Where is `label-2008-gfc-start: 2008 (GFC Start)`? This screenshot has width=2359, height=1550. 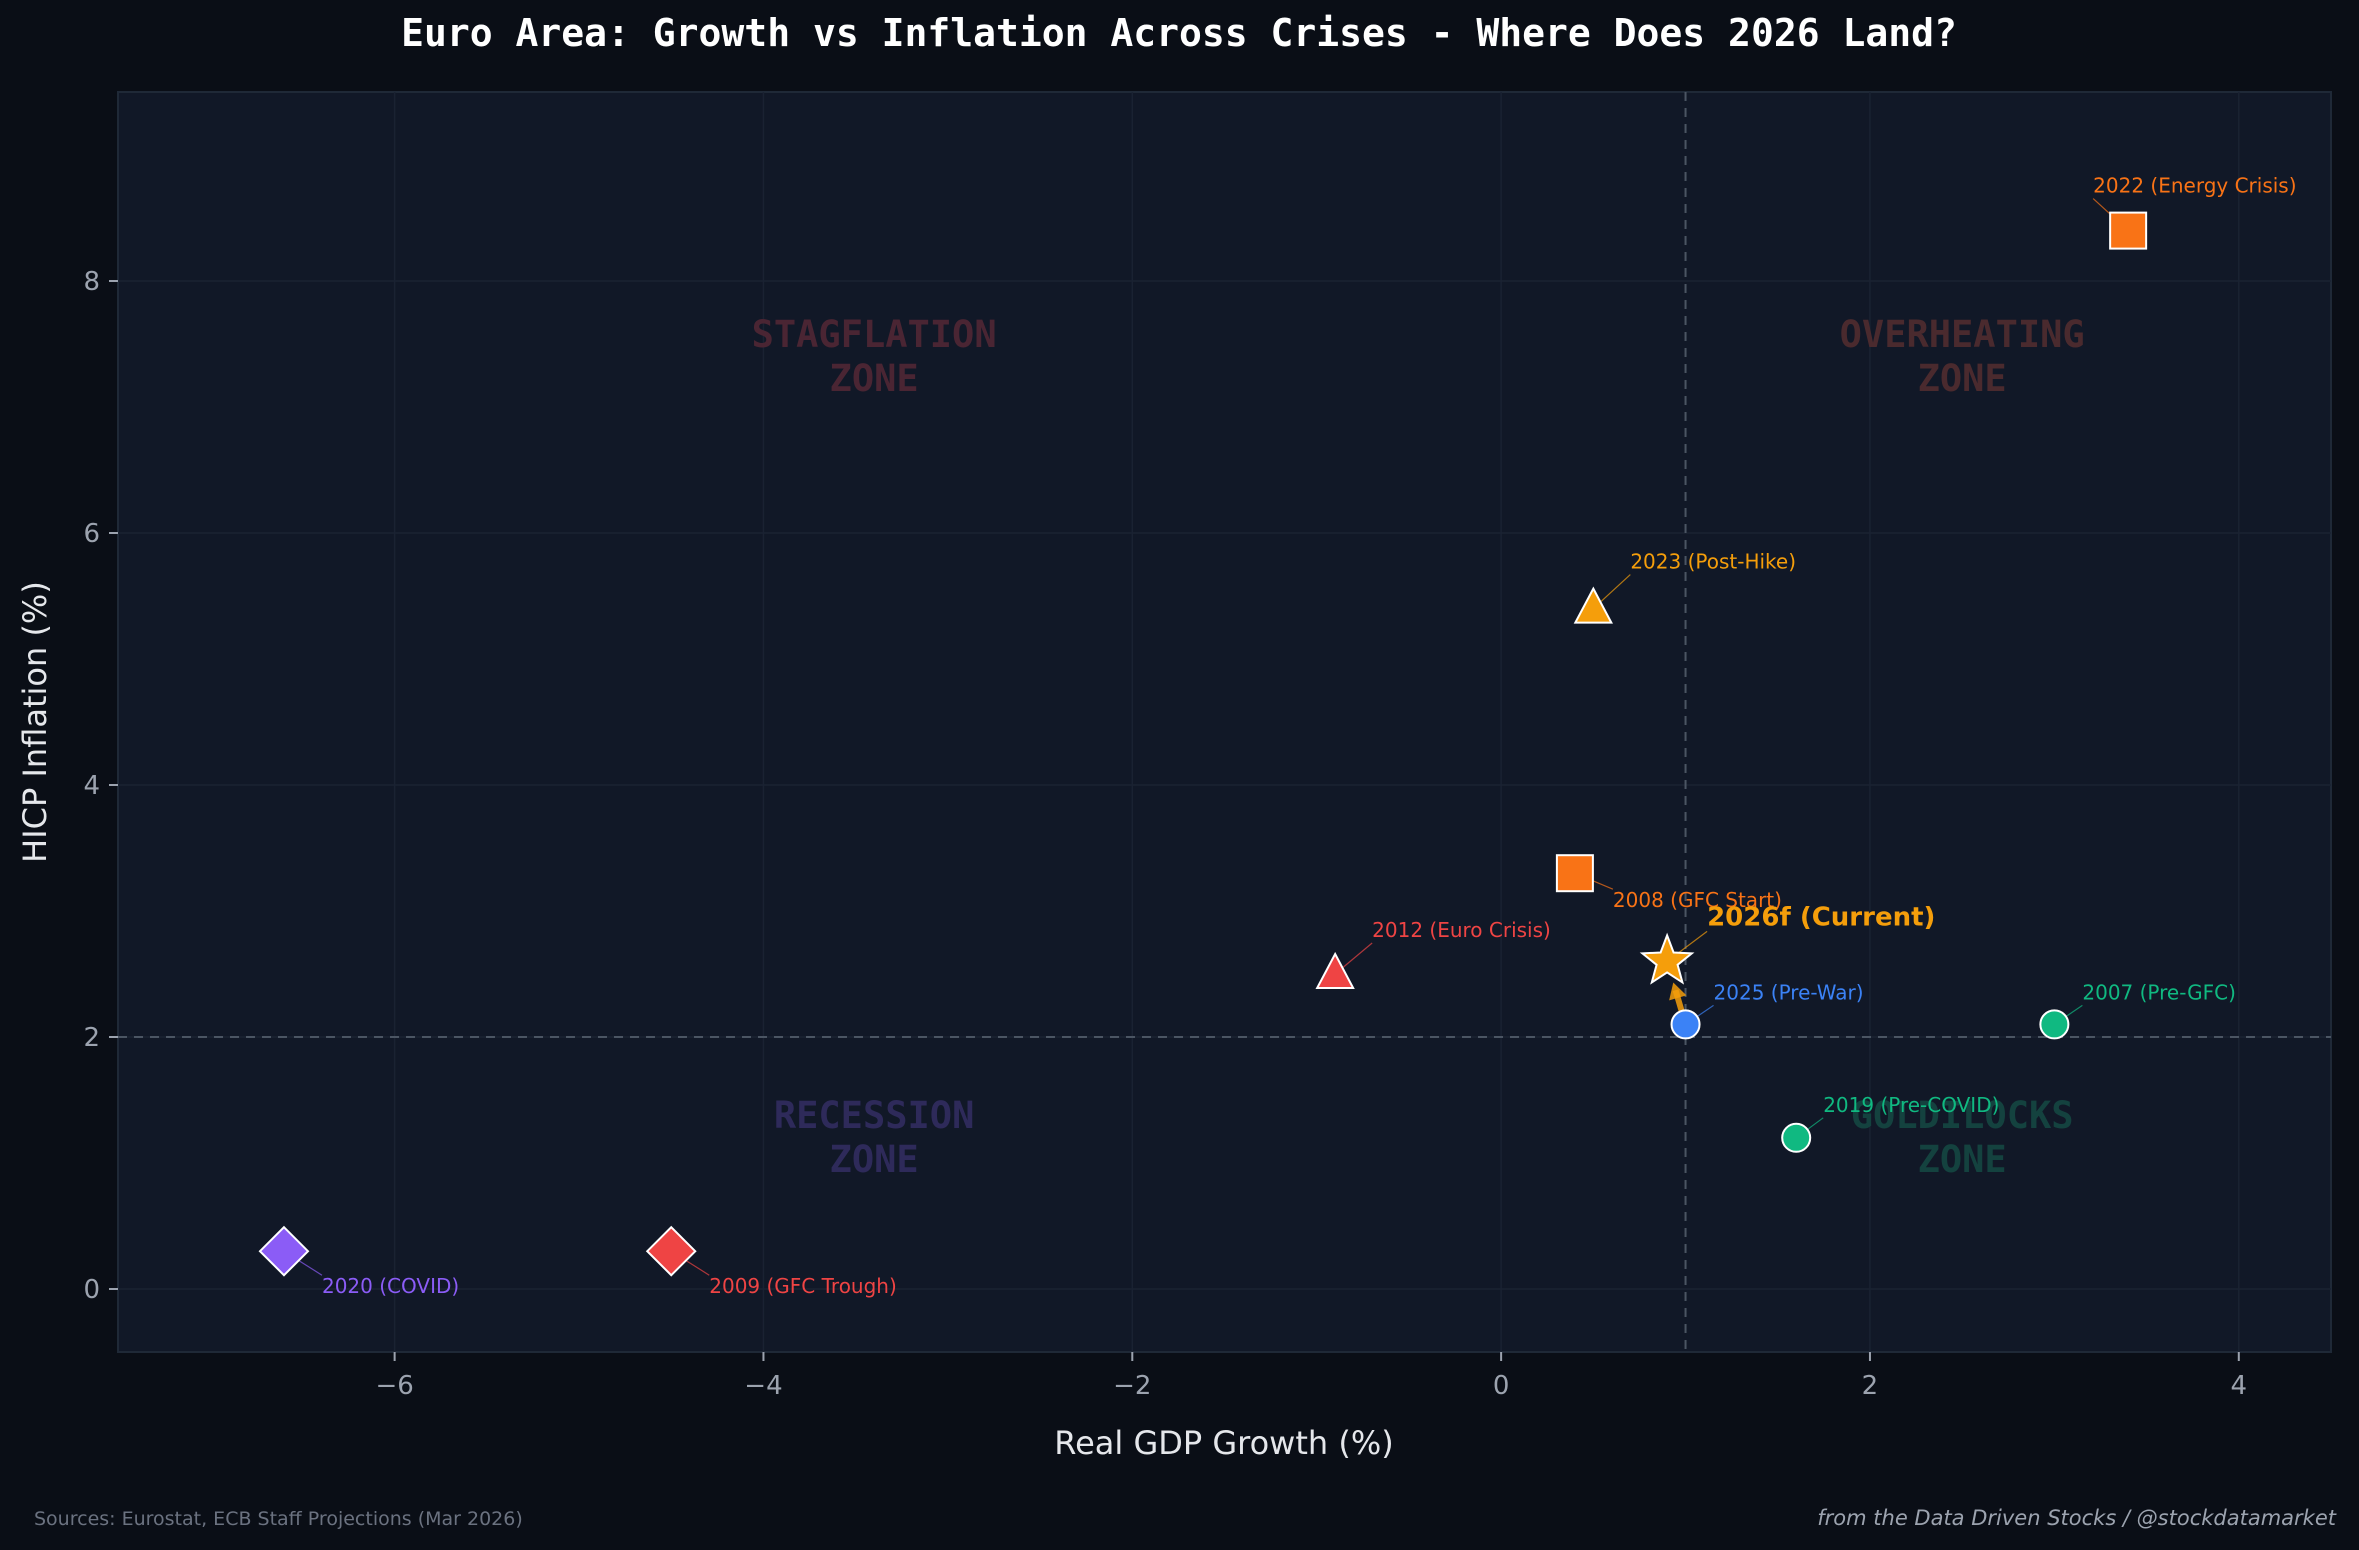
label-2008-gfc-start: 2008 (GFC Start) is located at coordinates (1697, 900).